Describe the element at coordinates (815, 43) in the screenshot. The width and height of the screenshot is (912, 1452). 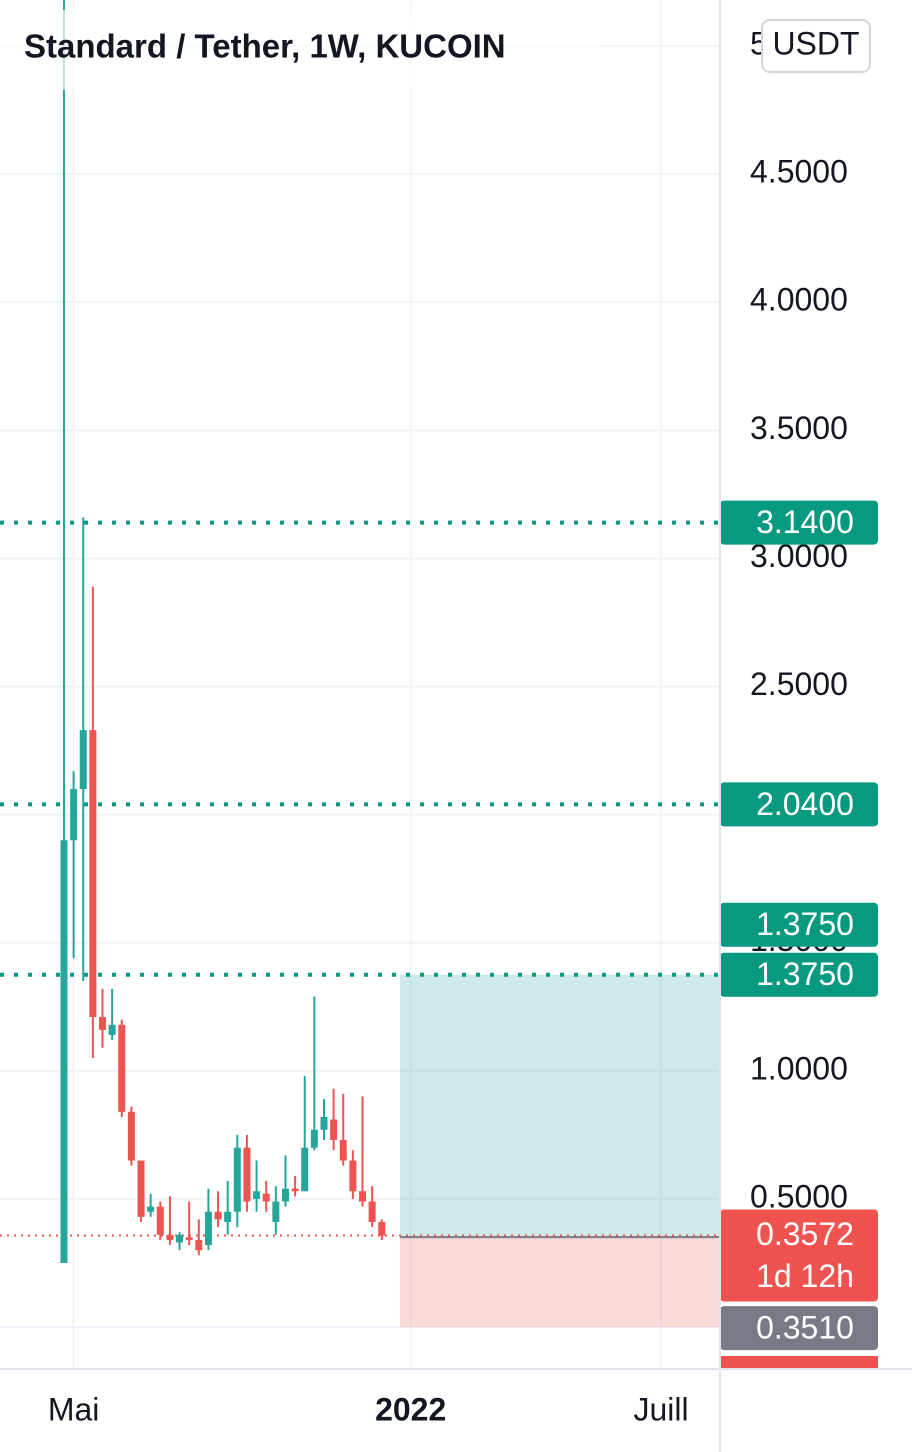
I see `currency-label: USDT` at that location.